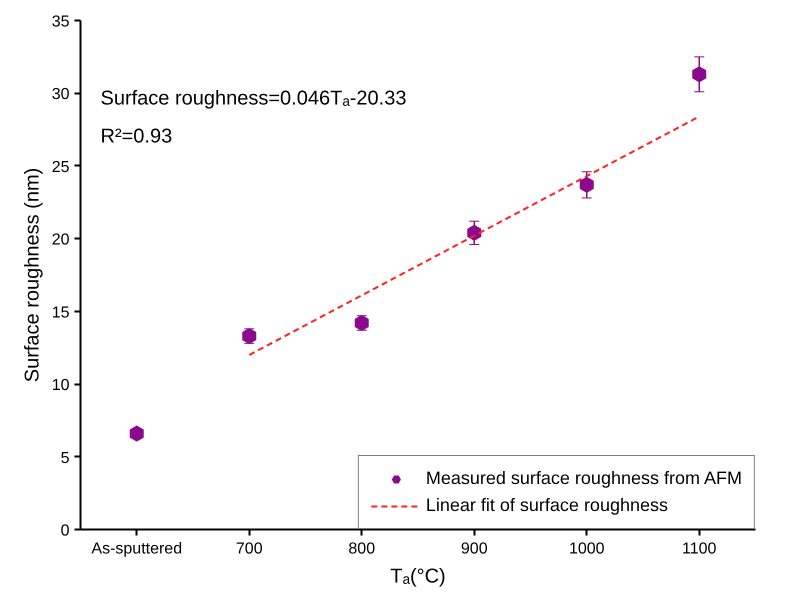 The width and height of the screenshot is (785, 599). Describe the element at coordinates (136, 549) in the screenshot. I see `x-tick-label: As-sputtered` at that location.